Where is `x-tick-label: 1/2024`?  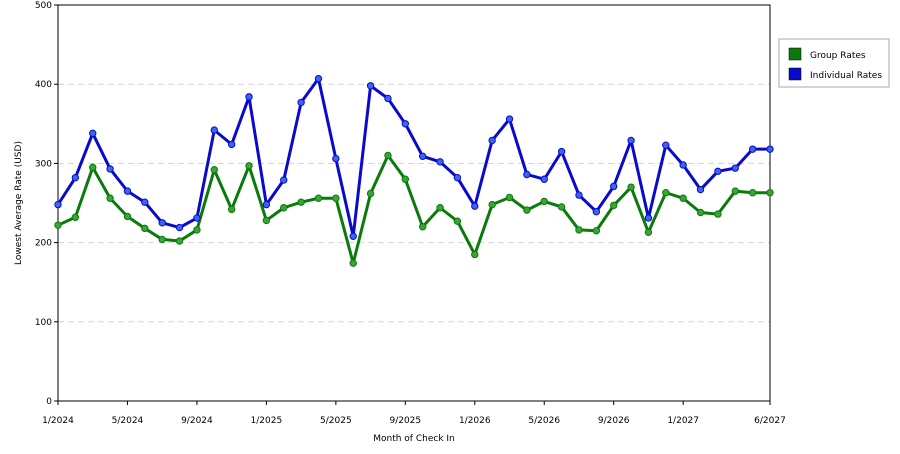
x-tick-label: 1/2024 is located at coordinates (58, 421).